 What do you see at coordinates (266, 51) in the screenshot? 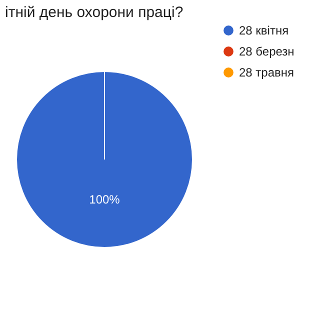
I see `legend-label: 28 березн` at bounding box center [266, 51].